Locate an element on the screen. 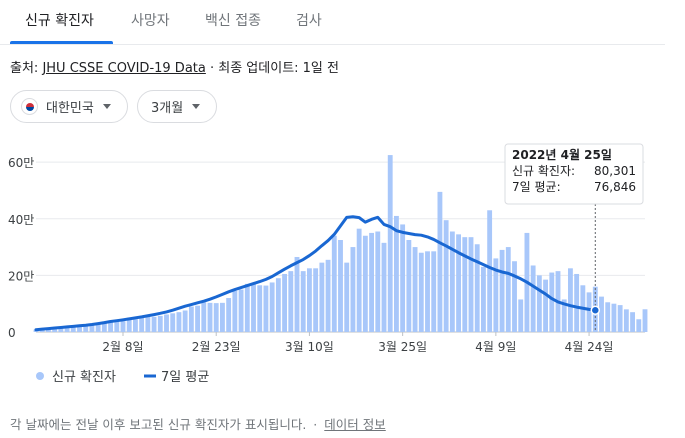  range-dropdown: 3개월 is located at coordinates (177, 106).